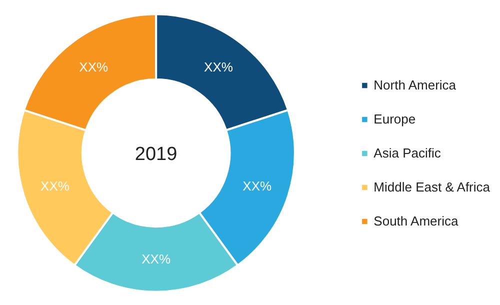  Describe the element at coordinates (432, 186) in the screenshot. I see `legend-label: Middle East & Africa` at that location.